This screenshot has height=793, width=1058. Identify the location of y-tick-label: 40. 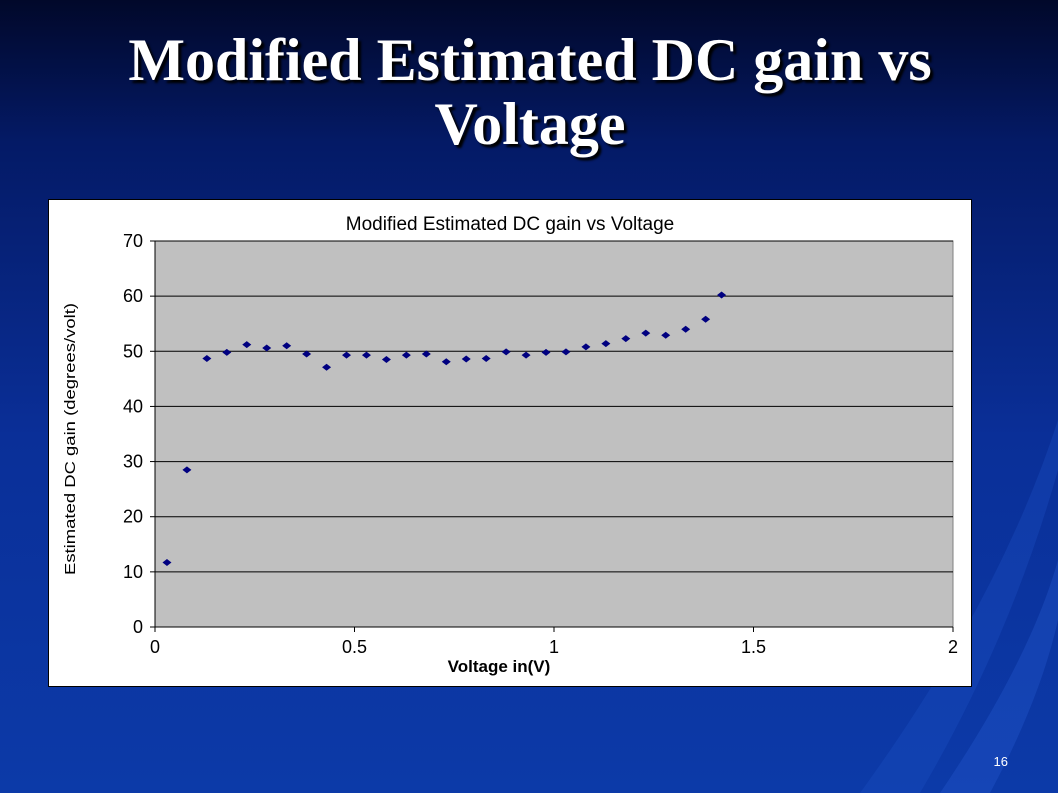
(133, 406).